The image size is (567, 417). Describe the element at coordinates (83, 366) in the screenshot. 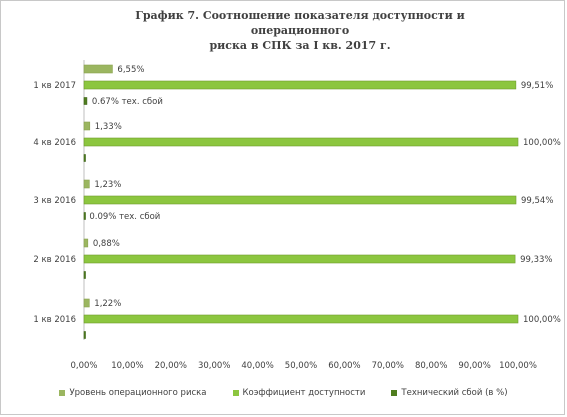

I see `x-tick-label: 0,00%` at that location.